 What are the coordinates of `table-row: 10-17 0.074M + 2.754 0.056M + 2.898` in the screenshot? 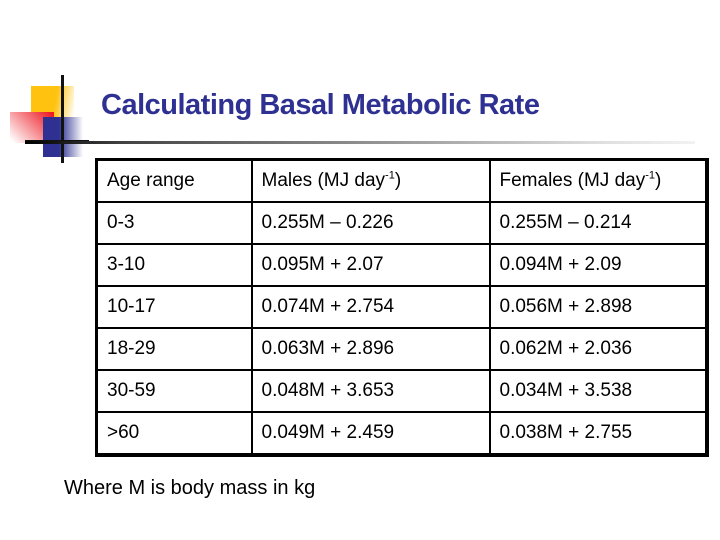 It's located at (401, 307).